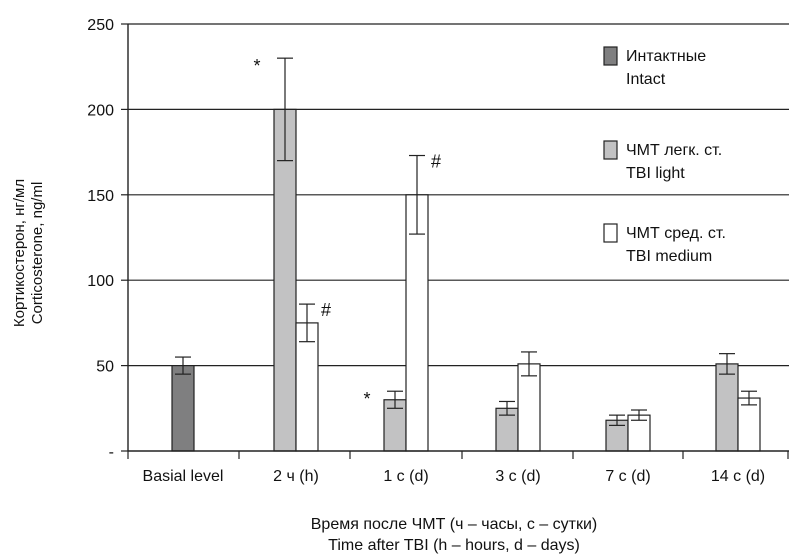 The image size is (789, 559). What do you see at coordinates (454, 524) in the screenshot?
I see `x-axis-label-ru: Время после ЧМТ (ч – часы, с – сутки)` at bounding box center [454, 524].